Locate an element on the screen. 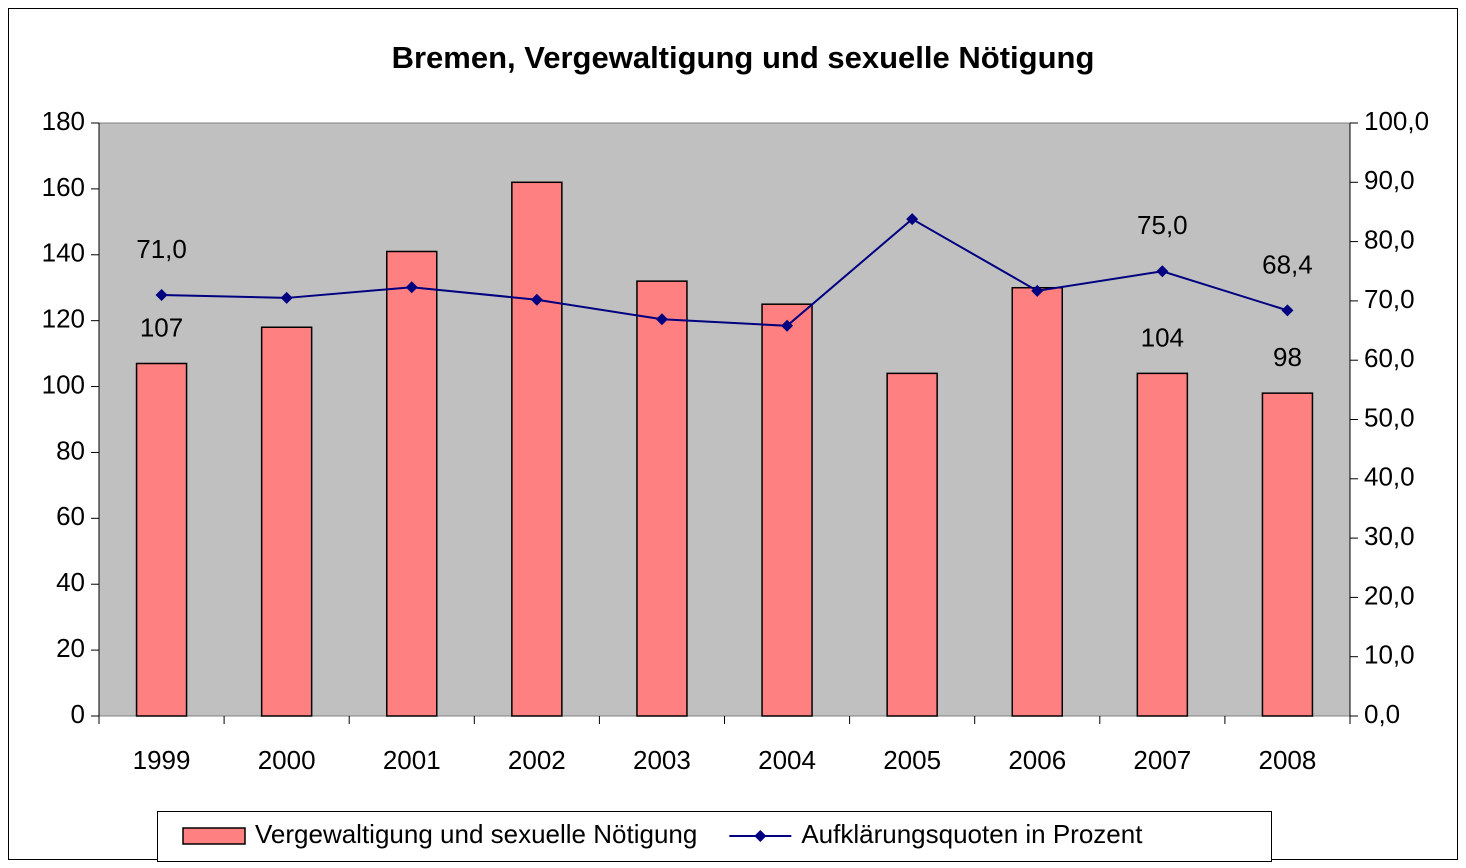 The image size is (1466, 868). bar-label: 104 is located at coordinates (1162, 337).